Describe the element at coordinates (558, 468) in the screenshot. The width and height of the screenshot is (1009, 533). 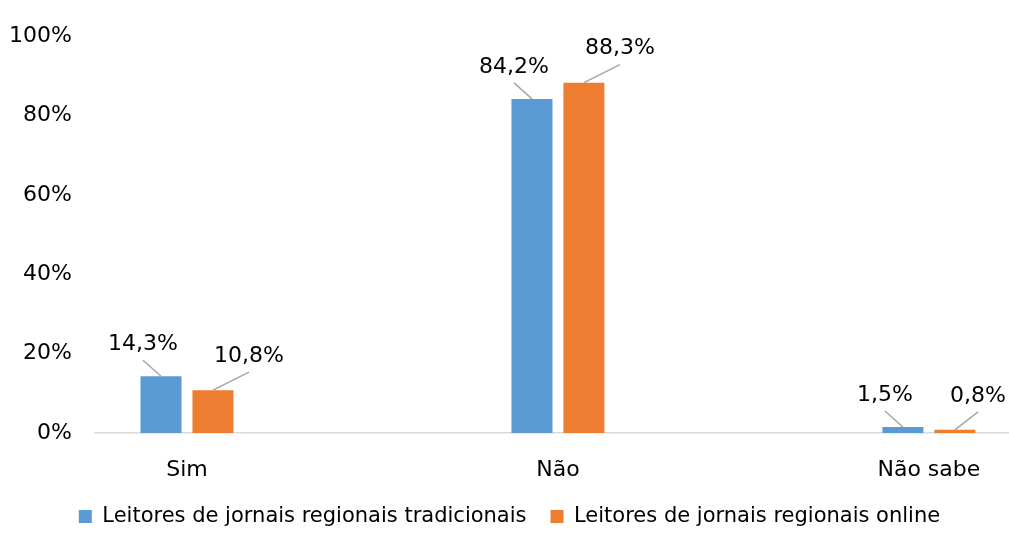
I see `x-tick-label: Não` at that location.